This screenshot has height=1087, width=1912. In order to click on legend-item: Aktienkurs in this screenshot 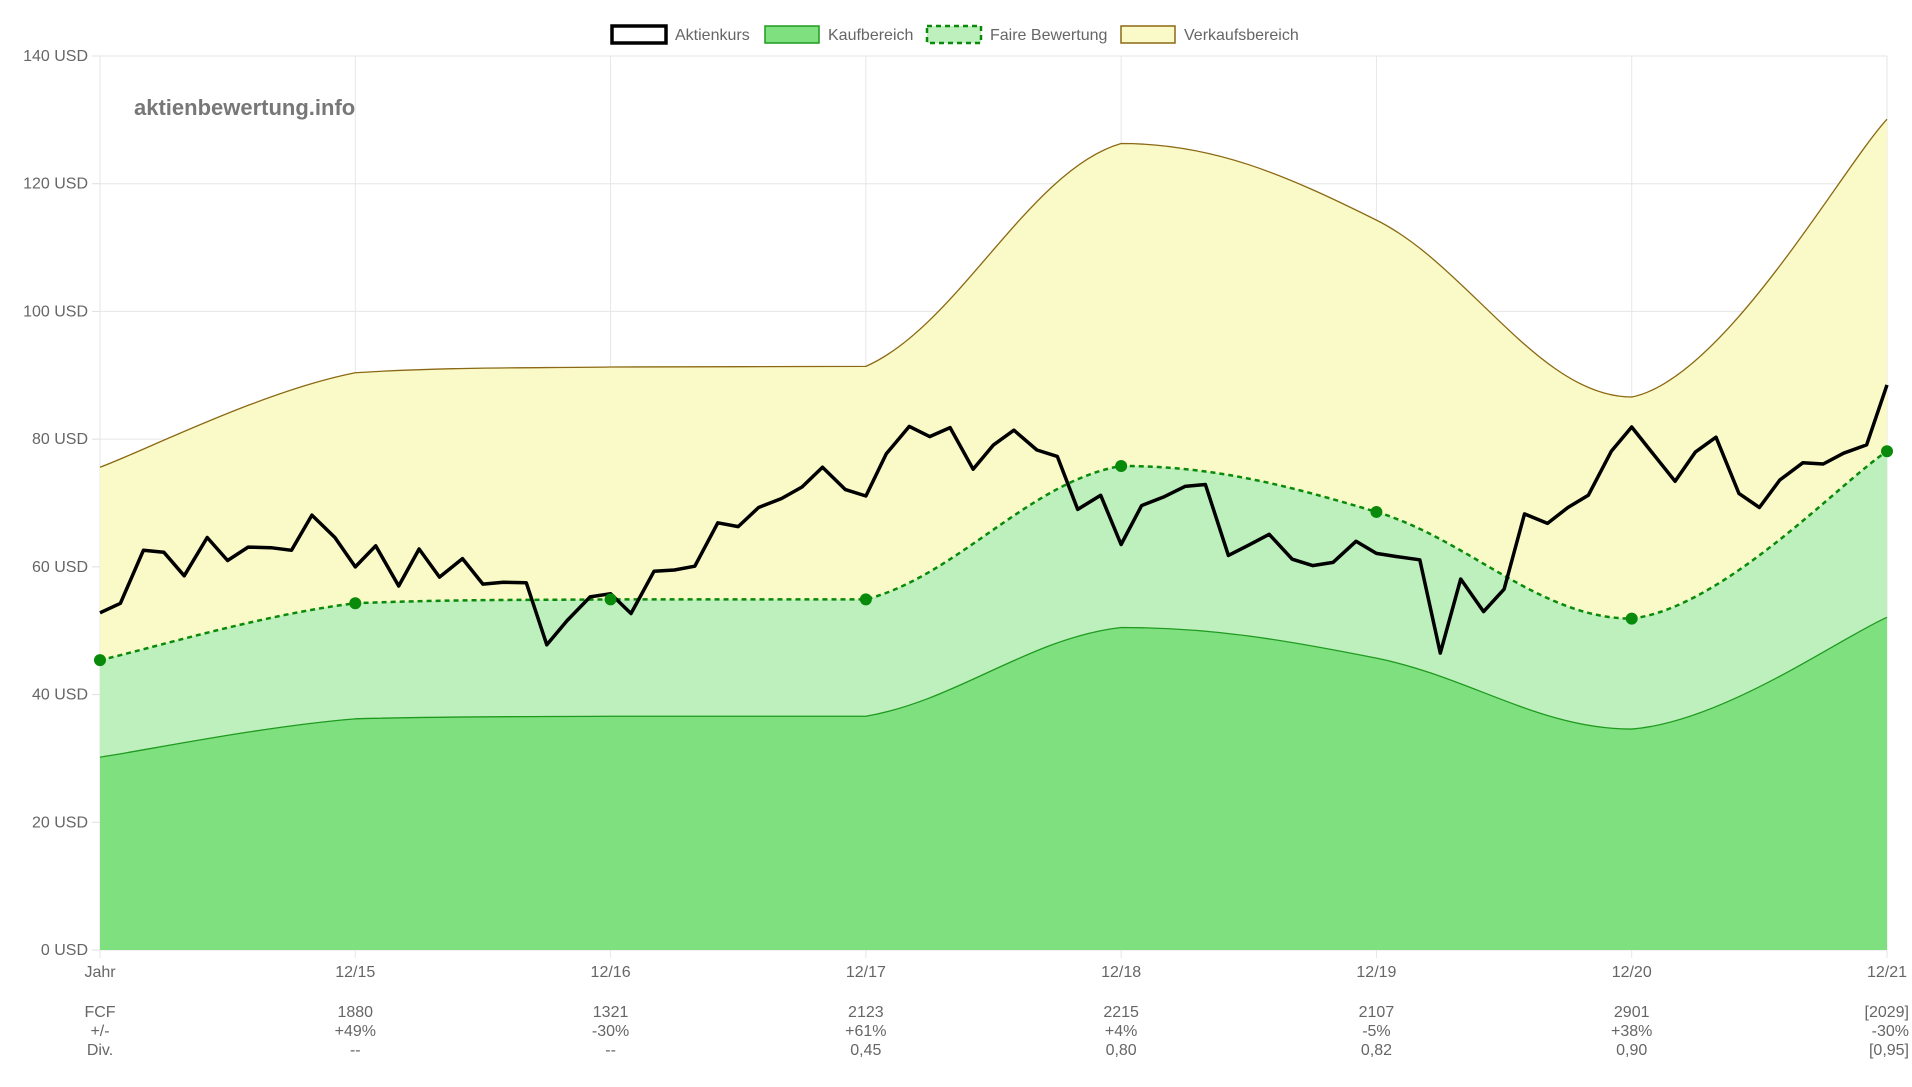, I will do `click(680, 34)`.